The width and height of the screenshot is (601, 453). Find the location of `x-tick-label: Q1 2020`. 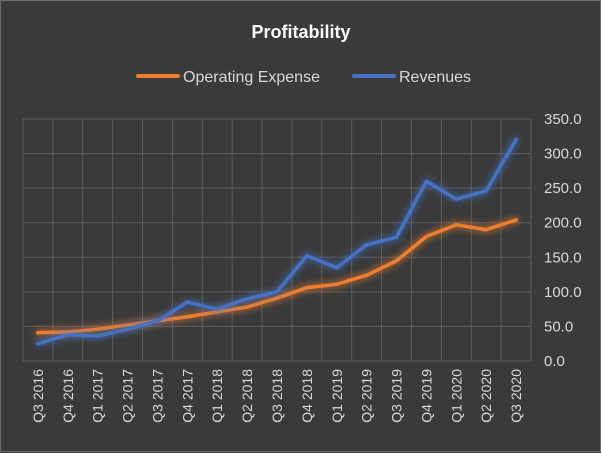

x-tick-label: Q1 2020 is located at coordinates (456, 396).